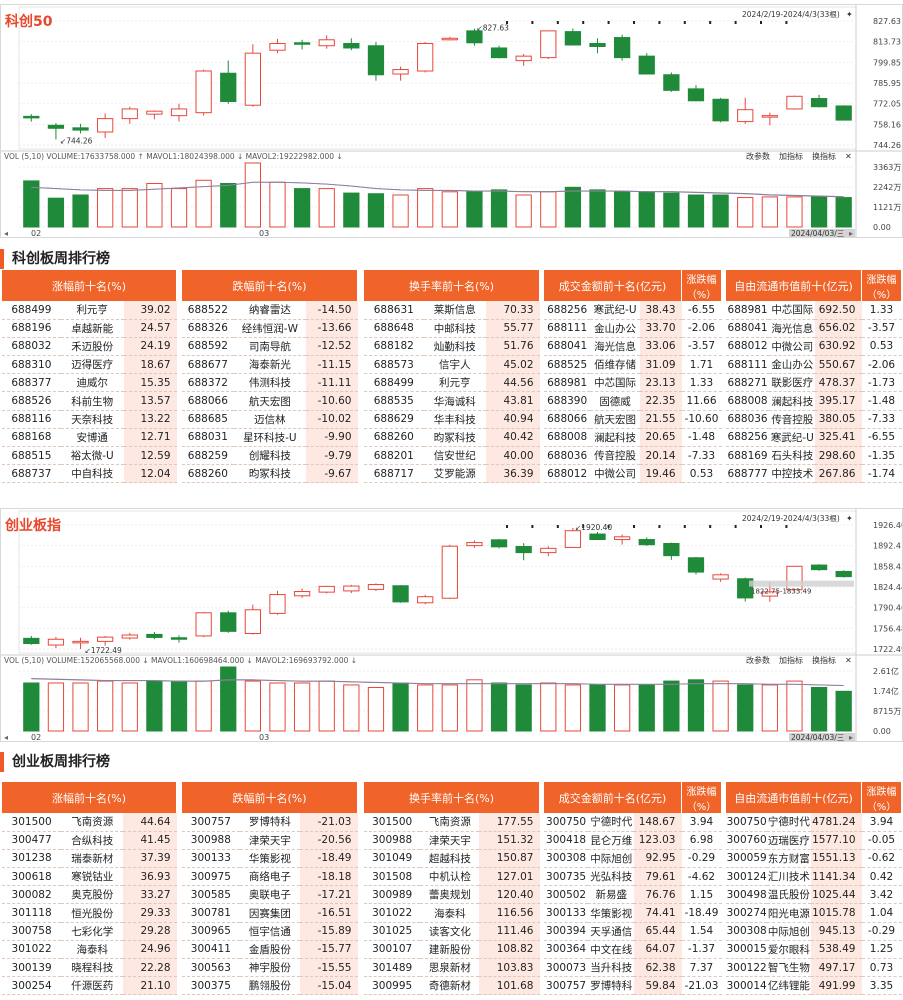 Image resolution: width=903 pixels, height=1000 pixels. I want to click on table-row: 688169 石头科技 298.60 -1.35, so click(814, 456).